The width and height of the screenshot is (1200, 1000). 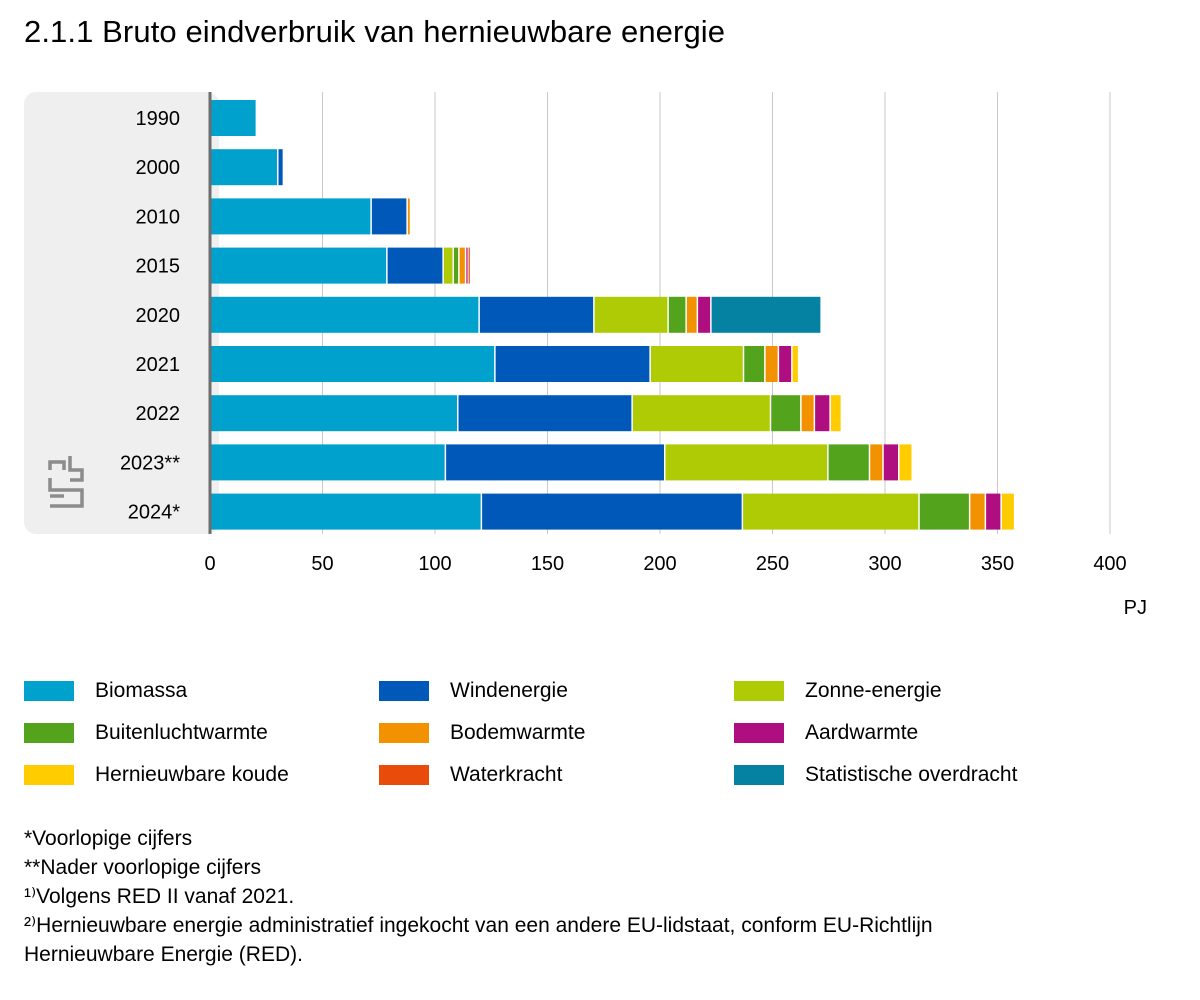 I want to click on legend-label: Zonne-energie, so click(x=873, y=690).